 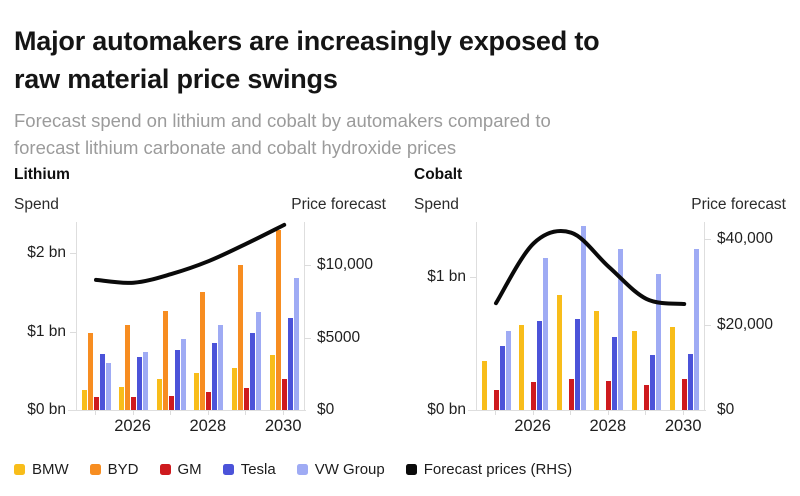 What do you see at coordinates (615, 373) in the screenshot?
I see `cobalt-bar-tesla-2028` at bounding box center [615, 373].